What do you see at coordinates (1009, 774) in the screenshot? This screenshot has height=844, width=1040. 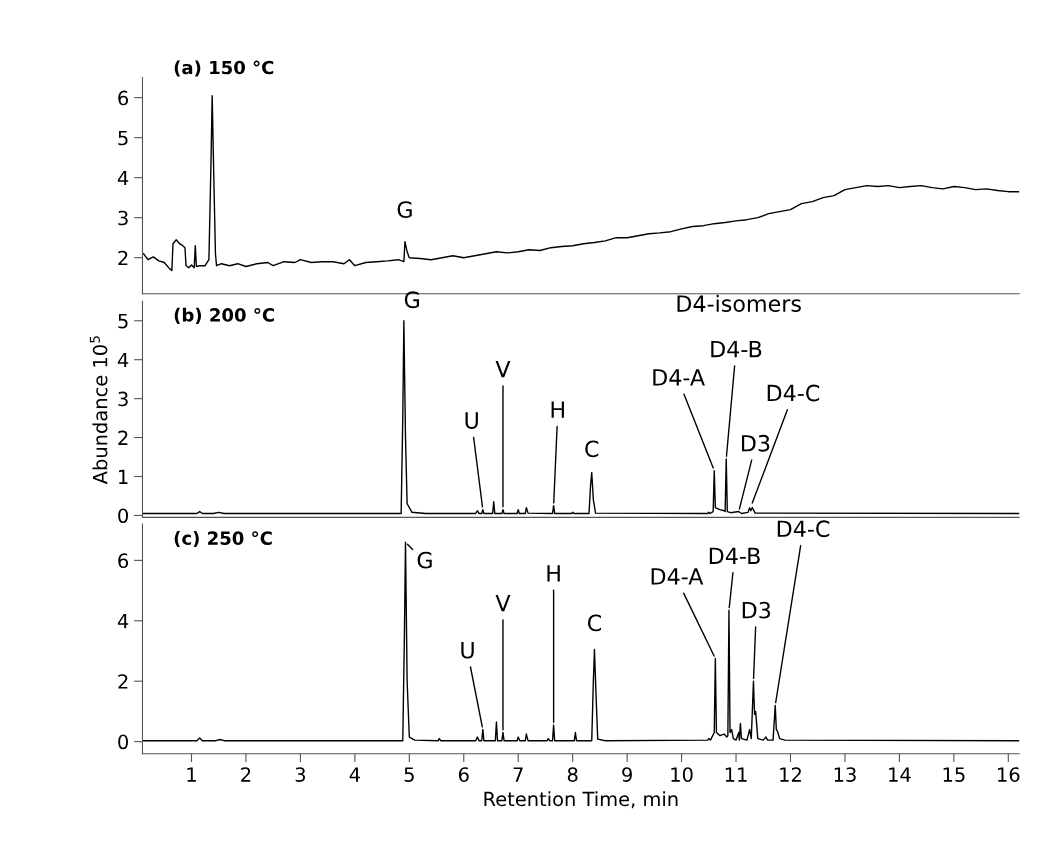 I see `x-tick-label: 16` at bounding box center [1009, 774].